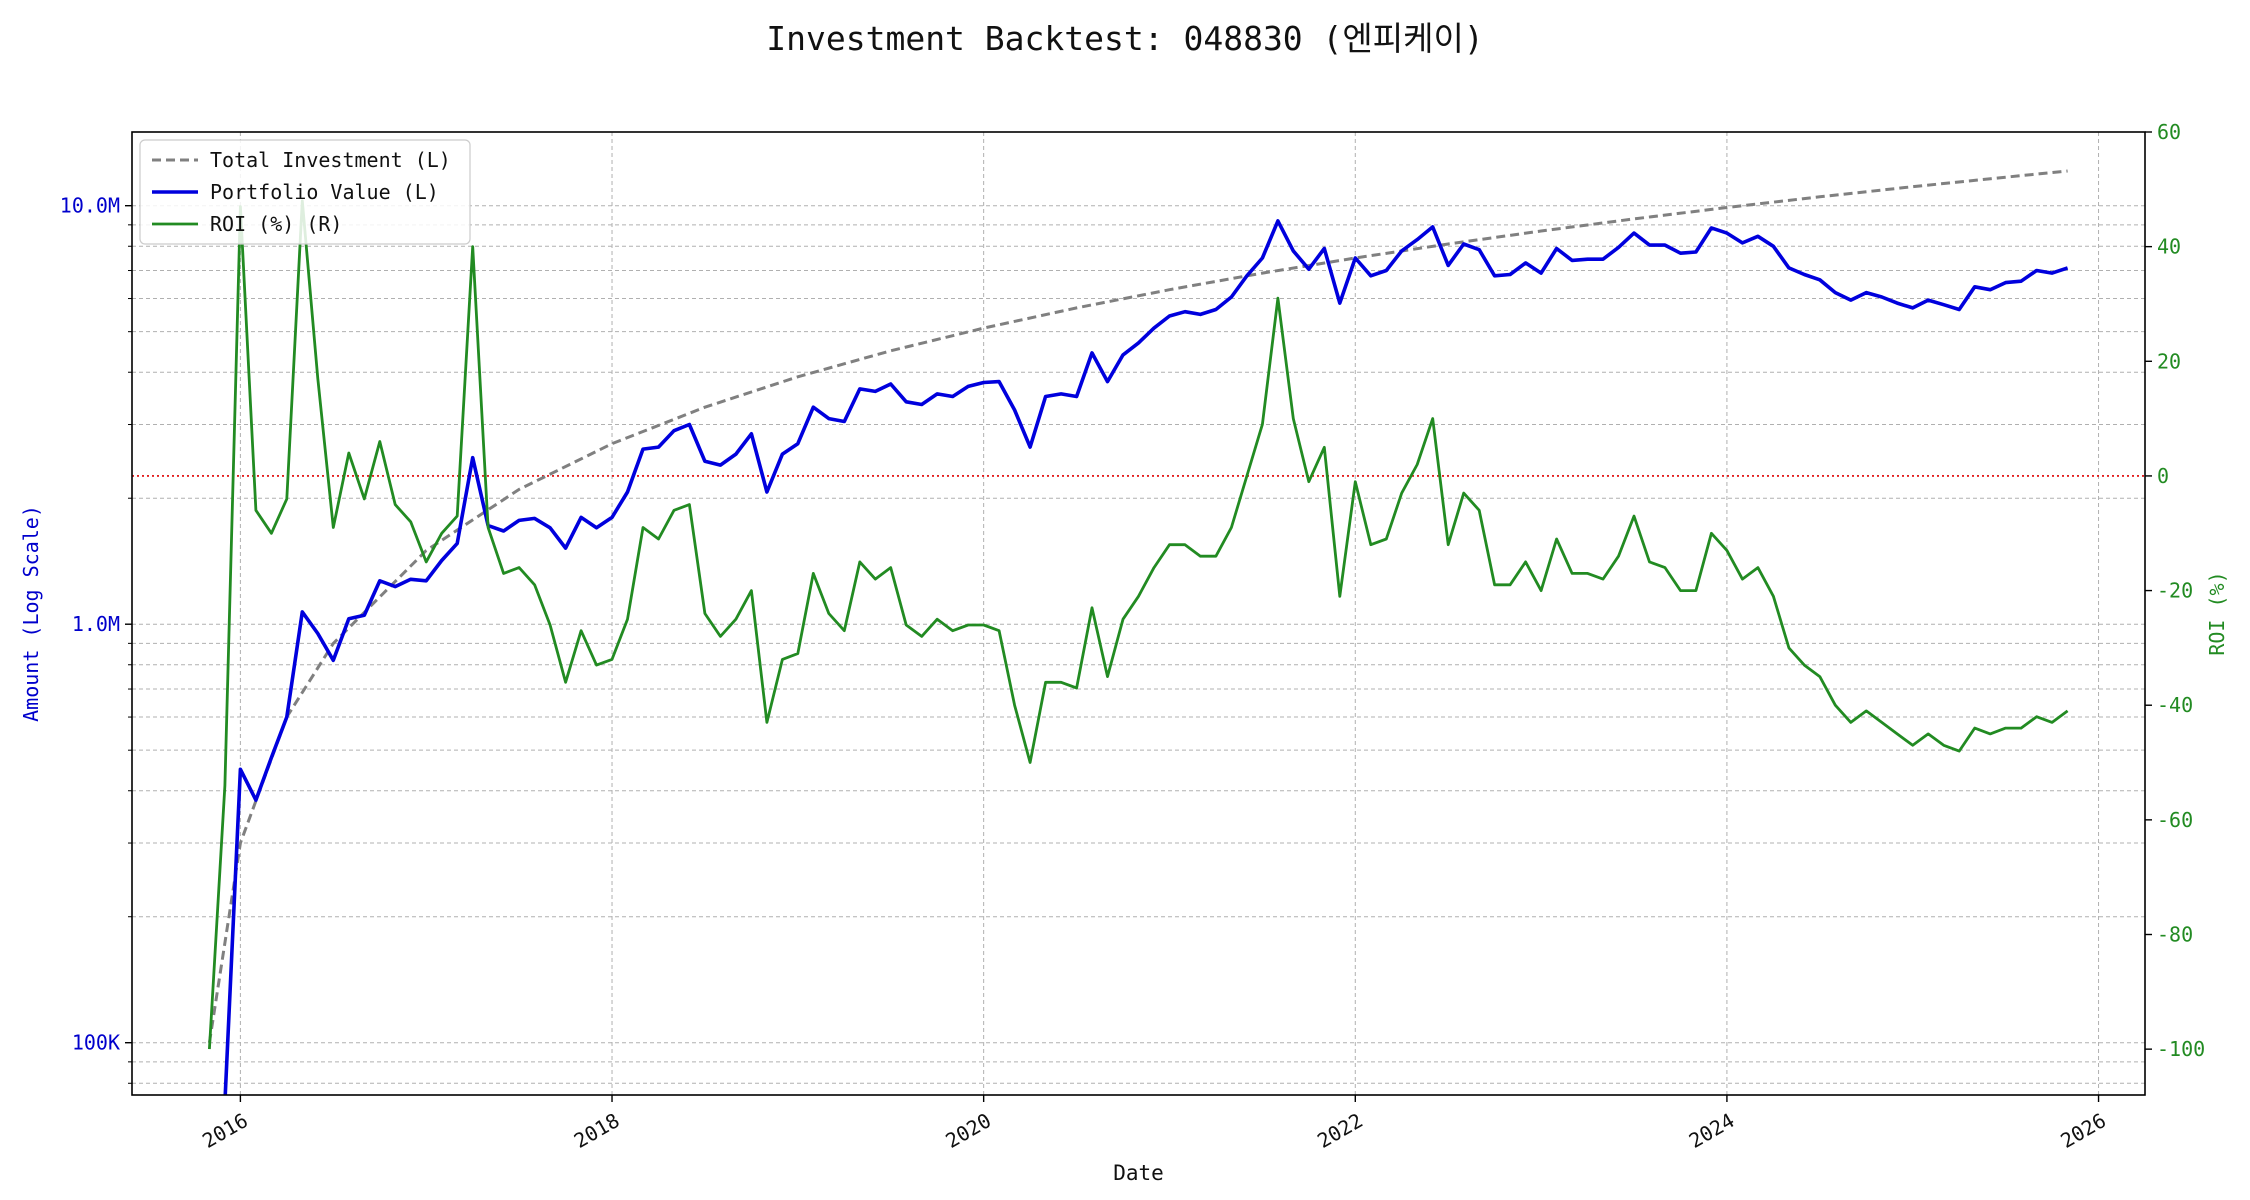 Image resolution: width=2250 pixels, height=1200 pixels. I want to click on x-axis-label: Date, so click(1138, 1173).